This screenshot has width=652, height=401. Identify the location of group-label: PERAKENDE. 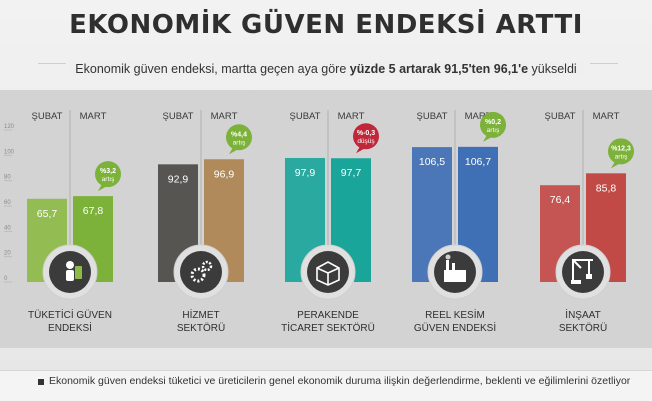
(328, 315).